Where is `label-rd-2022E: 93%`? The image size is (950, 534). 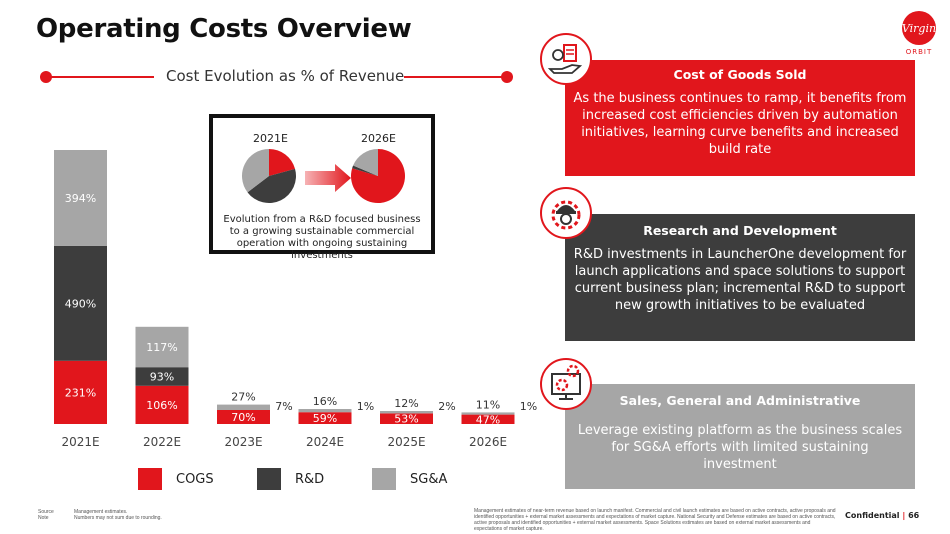 label-rd-2022E: 93% is located at coordinates (162, 377).